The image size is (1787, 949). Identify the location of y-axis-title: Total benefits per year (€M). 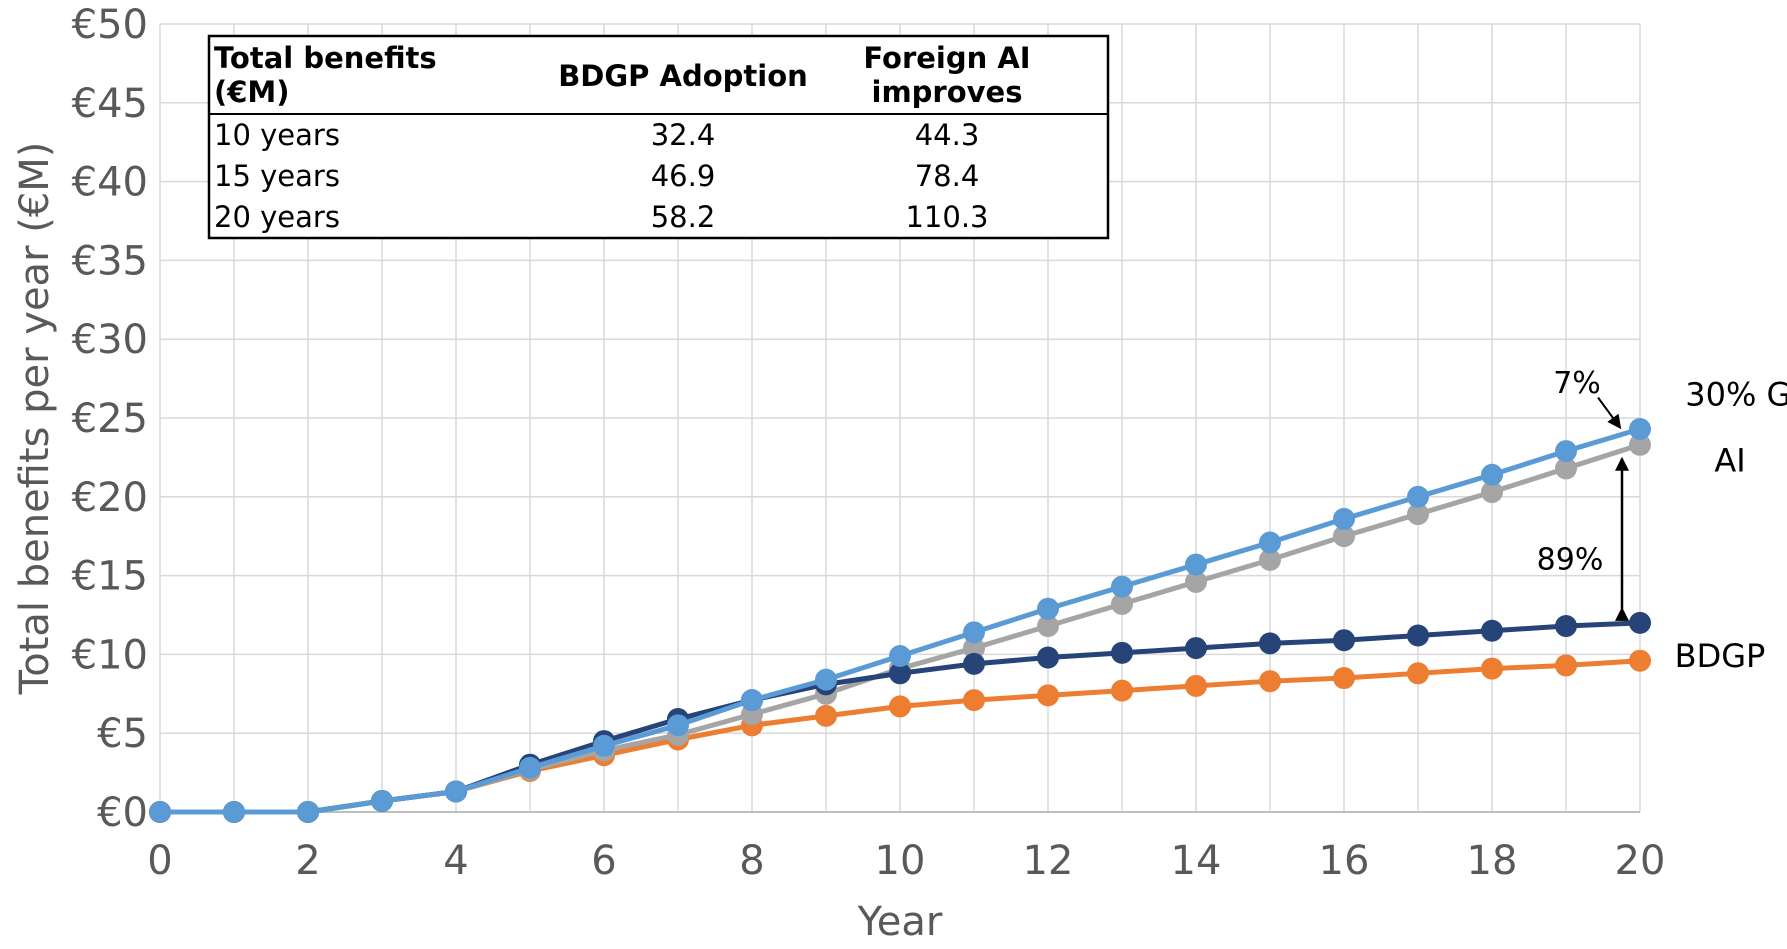
(35, 419).